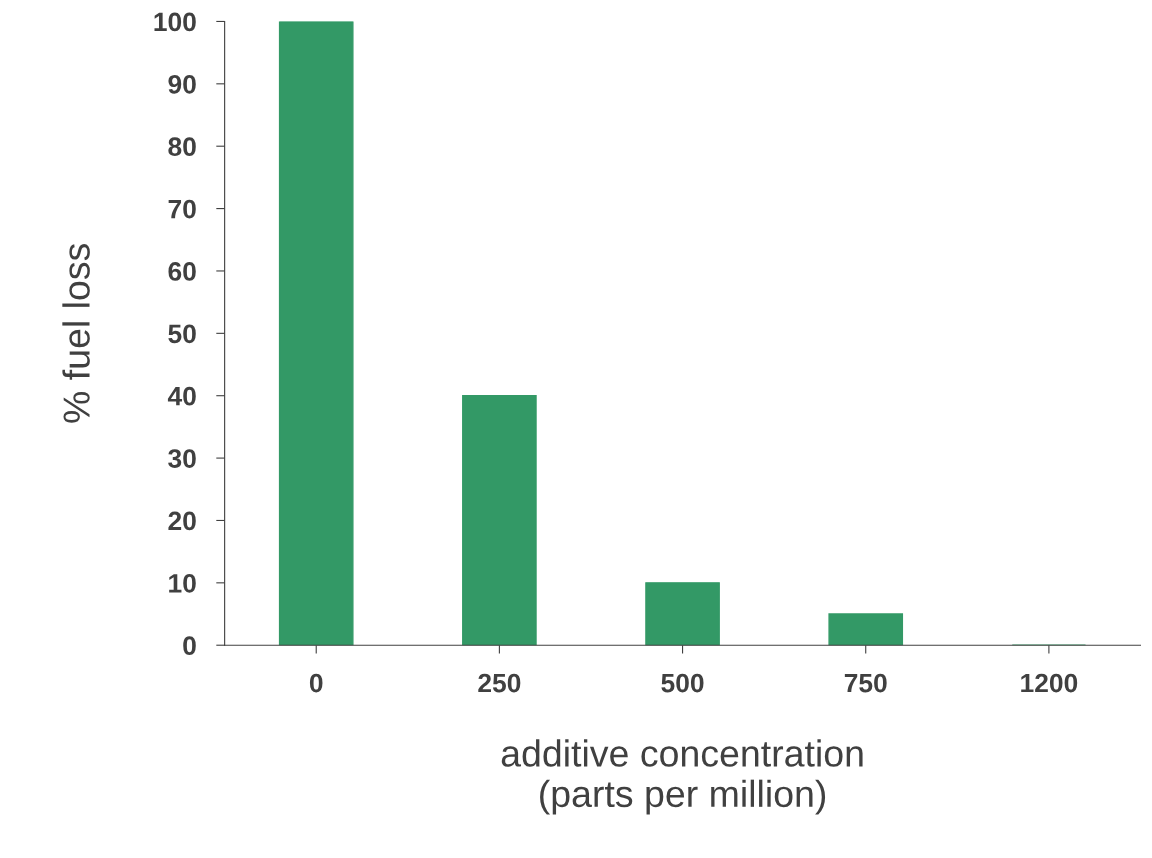 Image resolution: width=1152 pixels, height=858 pixels. I want to click on x-axis-title: additive concentration (parts per million), so click(682, 777).